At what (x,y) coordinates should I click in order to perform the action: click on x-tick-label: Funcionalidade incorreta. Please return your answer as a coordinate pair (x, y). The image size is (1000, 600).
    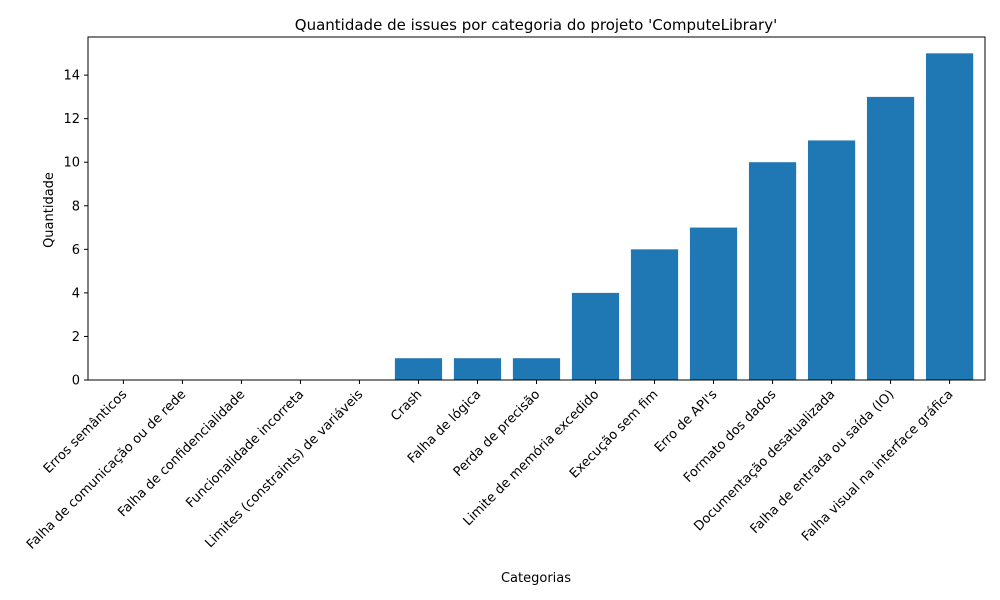
    Looking at the image, I should click on (245, 449).